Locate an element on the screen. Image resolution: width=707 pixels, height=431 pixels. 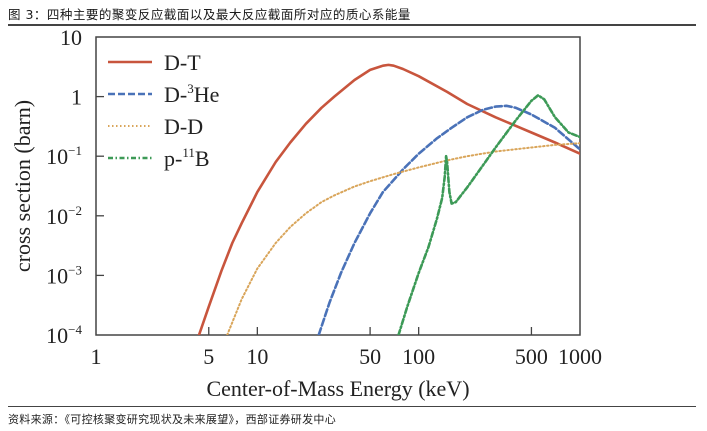
legend-label-tail: He is located at coordinates (207, 94).